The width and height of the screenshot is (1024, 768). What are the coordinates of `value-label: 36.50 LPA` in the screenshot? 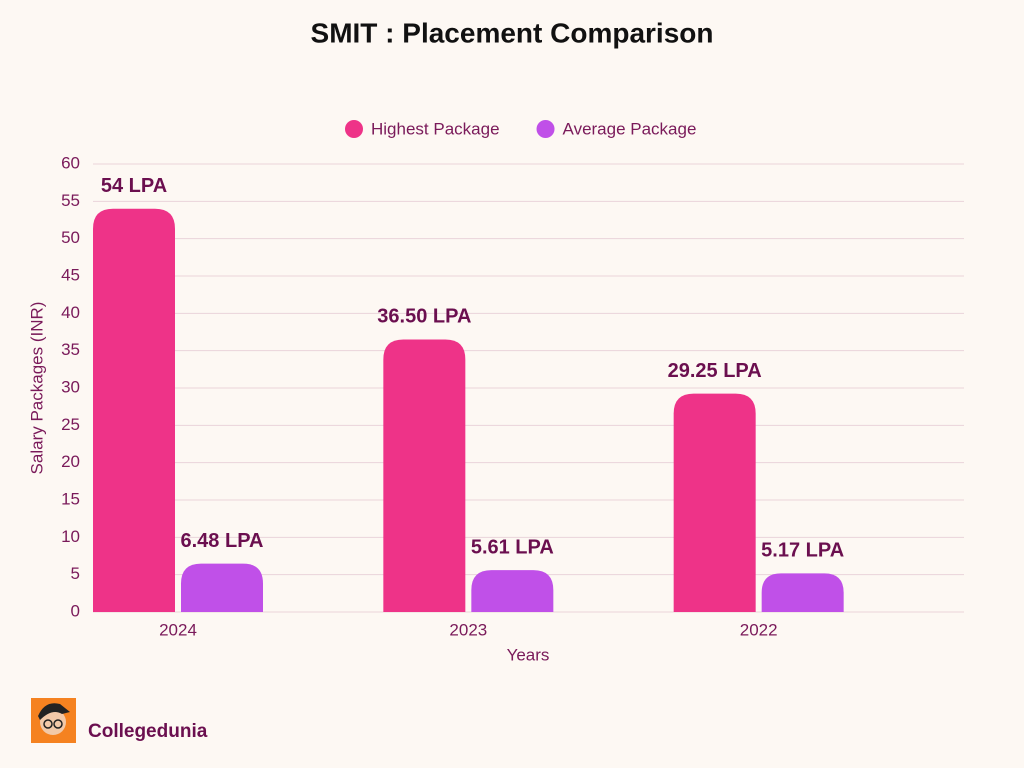 It's located at (424, 317).